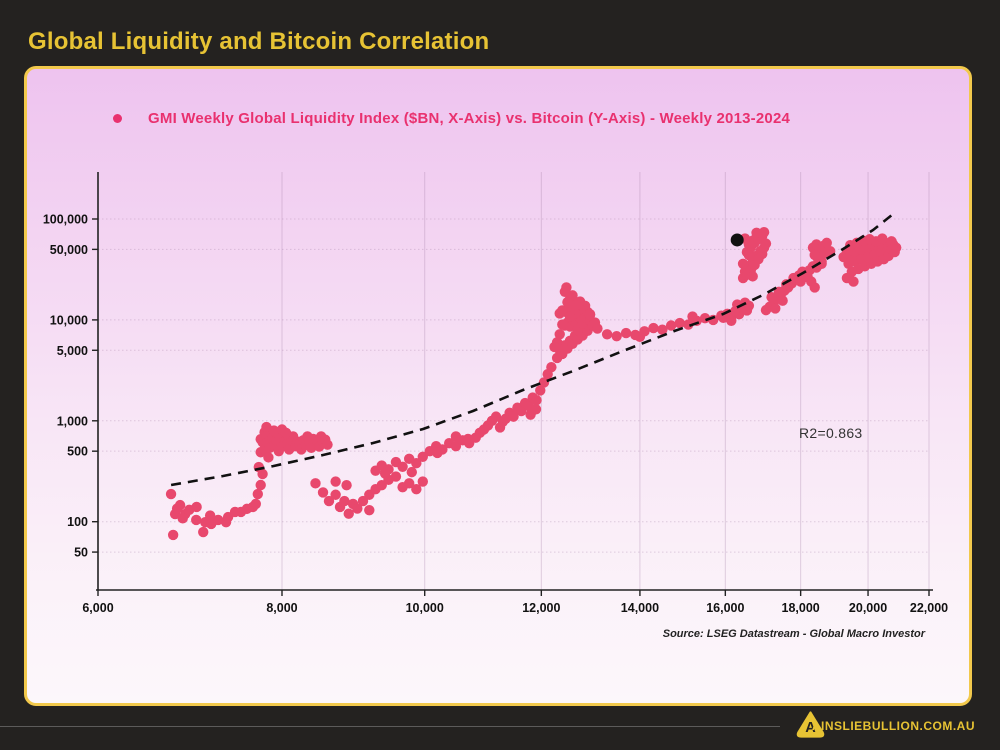 The width and height of the screenshot is (1000, 750). I want to click on r2-annotation: R2=0.863, so click(831, 433).